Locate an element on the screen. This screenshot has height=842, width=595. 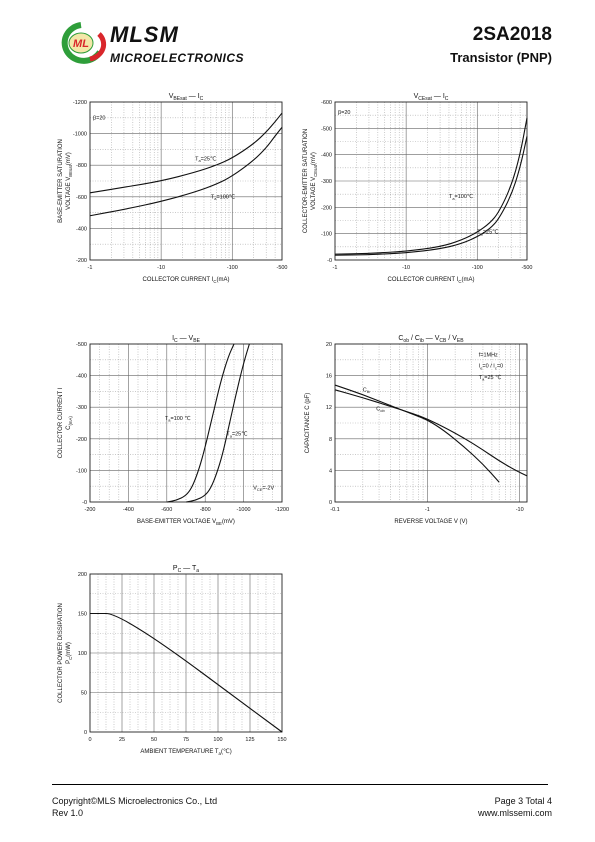
y-tick-label: 150 is located at coordinates (82, 615).